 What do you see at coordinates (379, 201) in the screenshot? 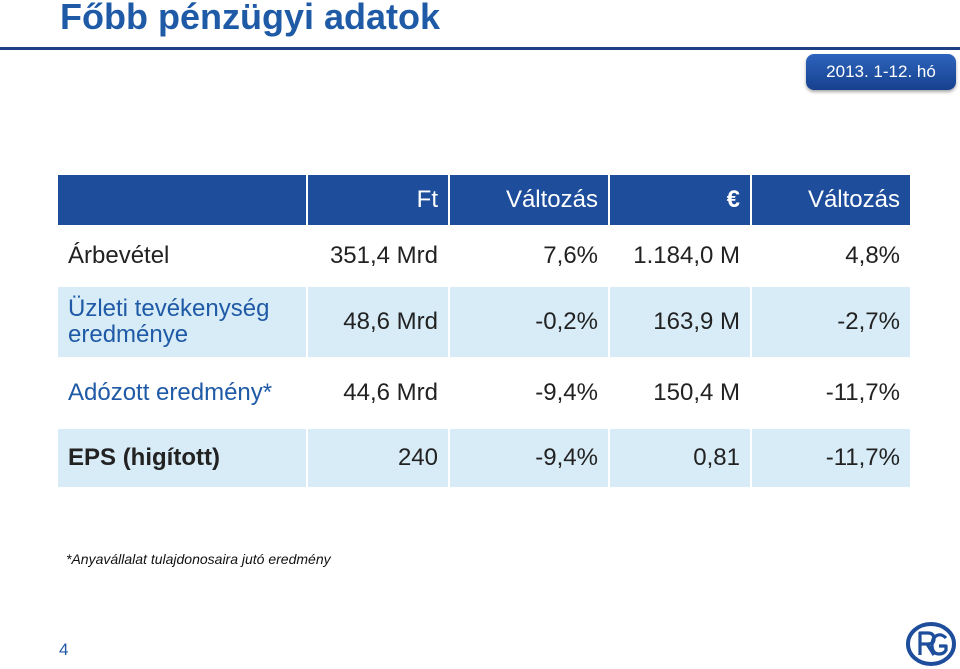
I see `header-ft: Ft` at bounding box center [379, 201].